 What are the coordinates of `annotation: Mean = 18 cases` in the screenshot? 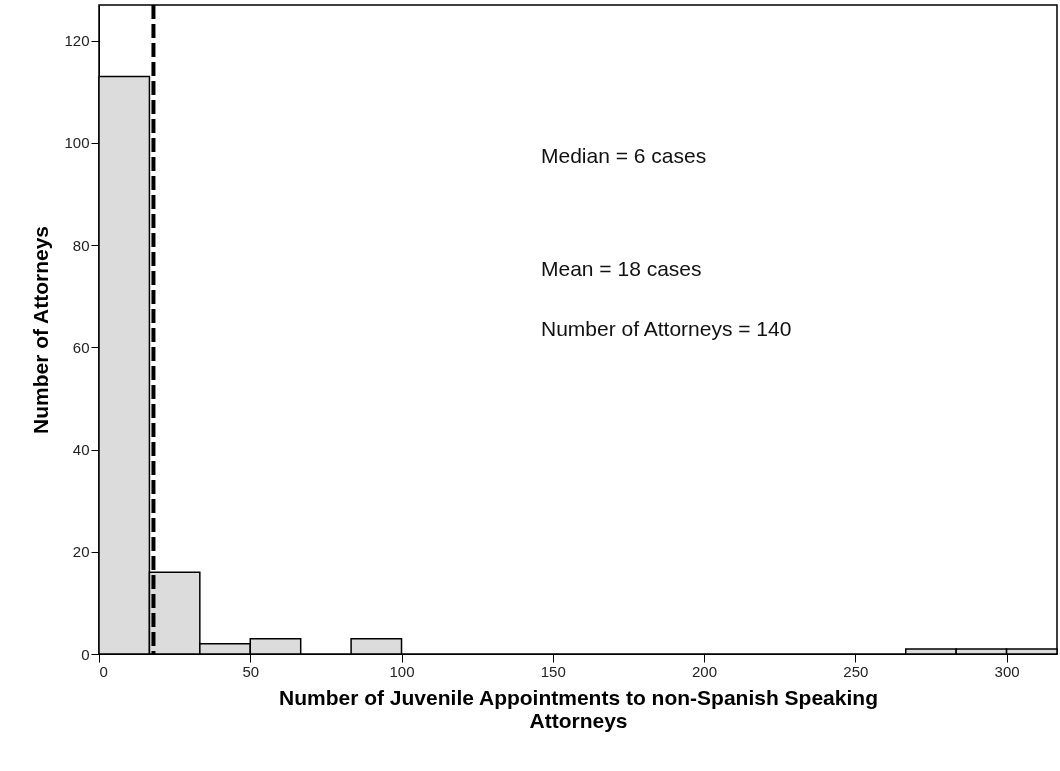 It's located at (621, 268).